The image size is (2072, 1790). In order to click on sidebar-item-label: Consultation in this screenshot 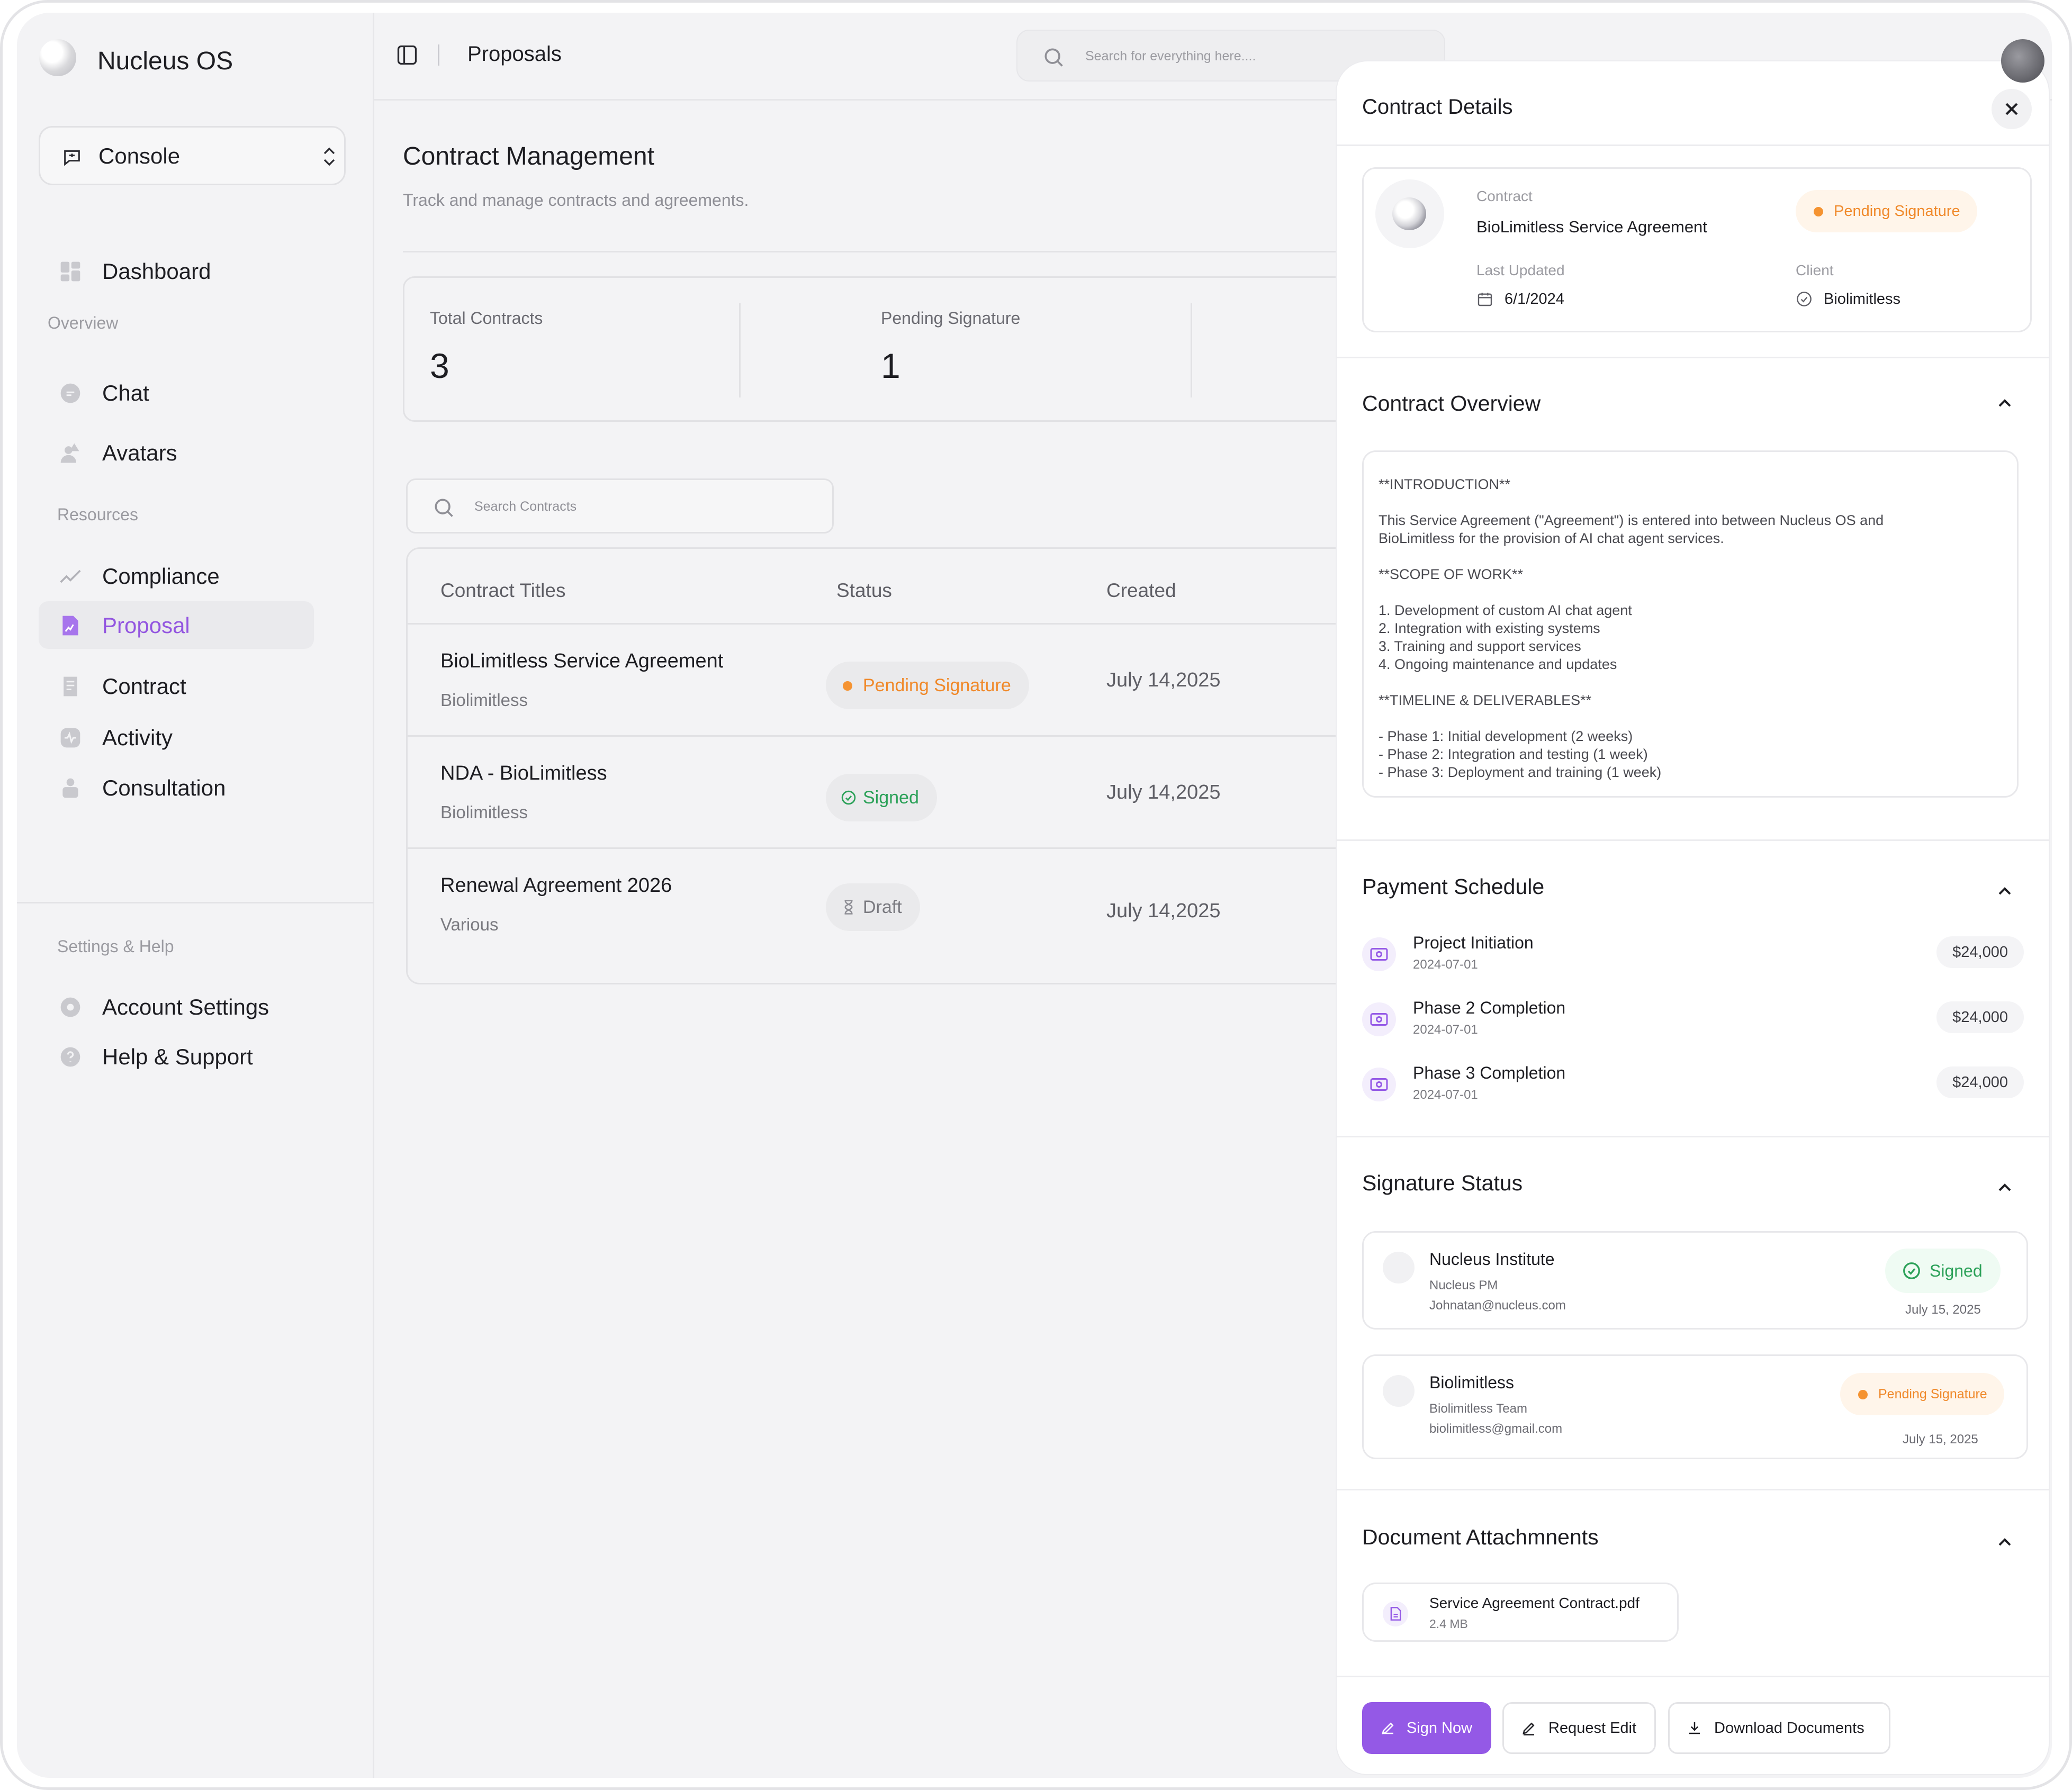, I will do `click(164, 787)`.